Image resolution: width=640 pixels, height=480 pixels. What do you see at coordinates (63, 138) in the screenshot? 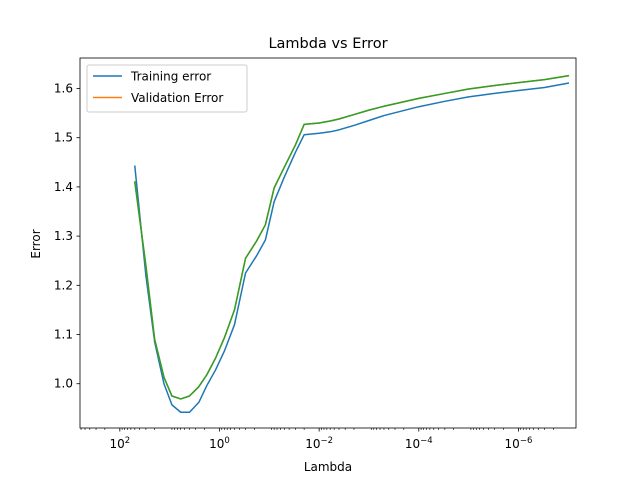
I see `y-tick-label: 1.5` at bounding box center [63, 138].